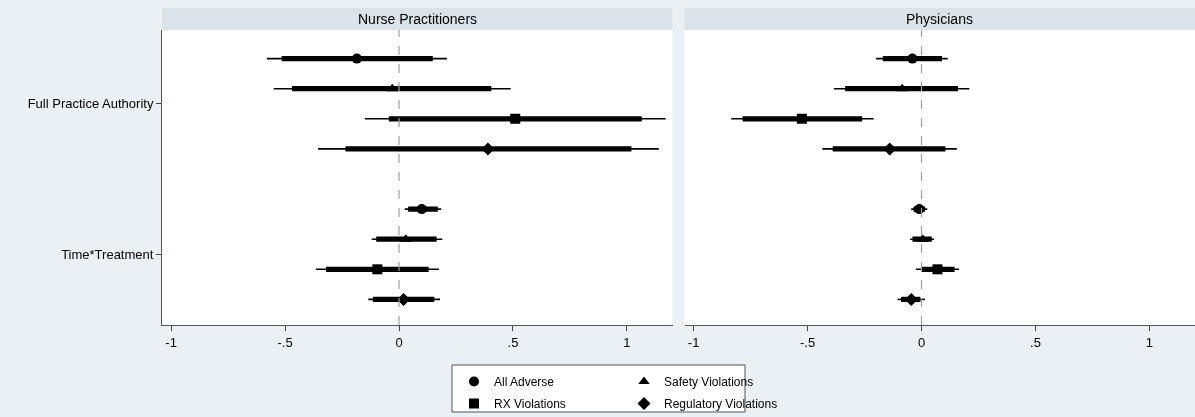  What do you see at coordinates (709, 382) in the screenshot?
I see `legend-label: Safety Violations` at bounding box center [709, 382].